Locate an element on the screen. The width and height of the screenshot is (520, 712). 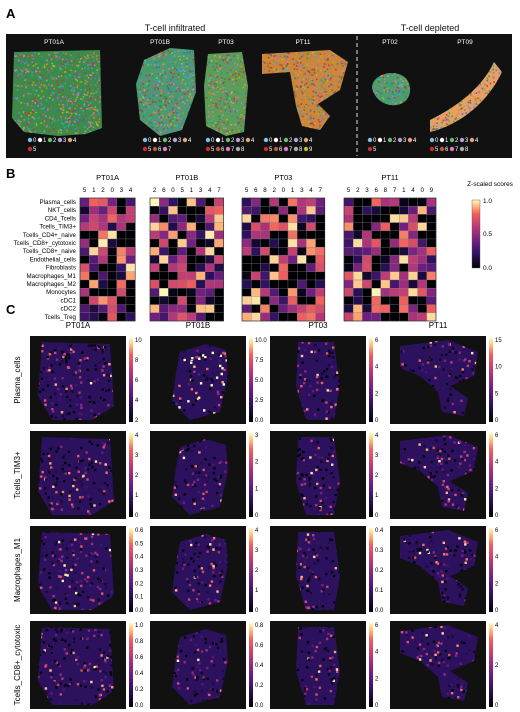
colorbar-tick-label: 2 is located at coordinates (377, 679).